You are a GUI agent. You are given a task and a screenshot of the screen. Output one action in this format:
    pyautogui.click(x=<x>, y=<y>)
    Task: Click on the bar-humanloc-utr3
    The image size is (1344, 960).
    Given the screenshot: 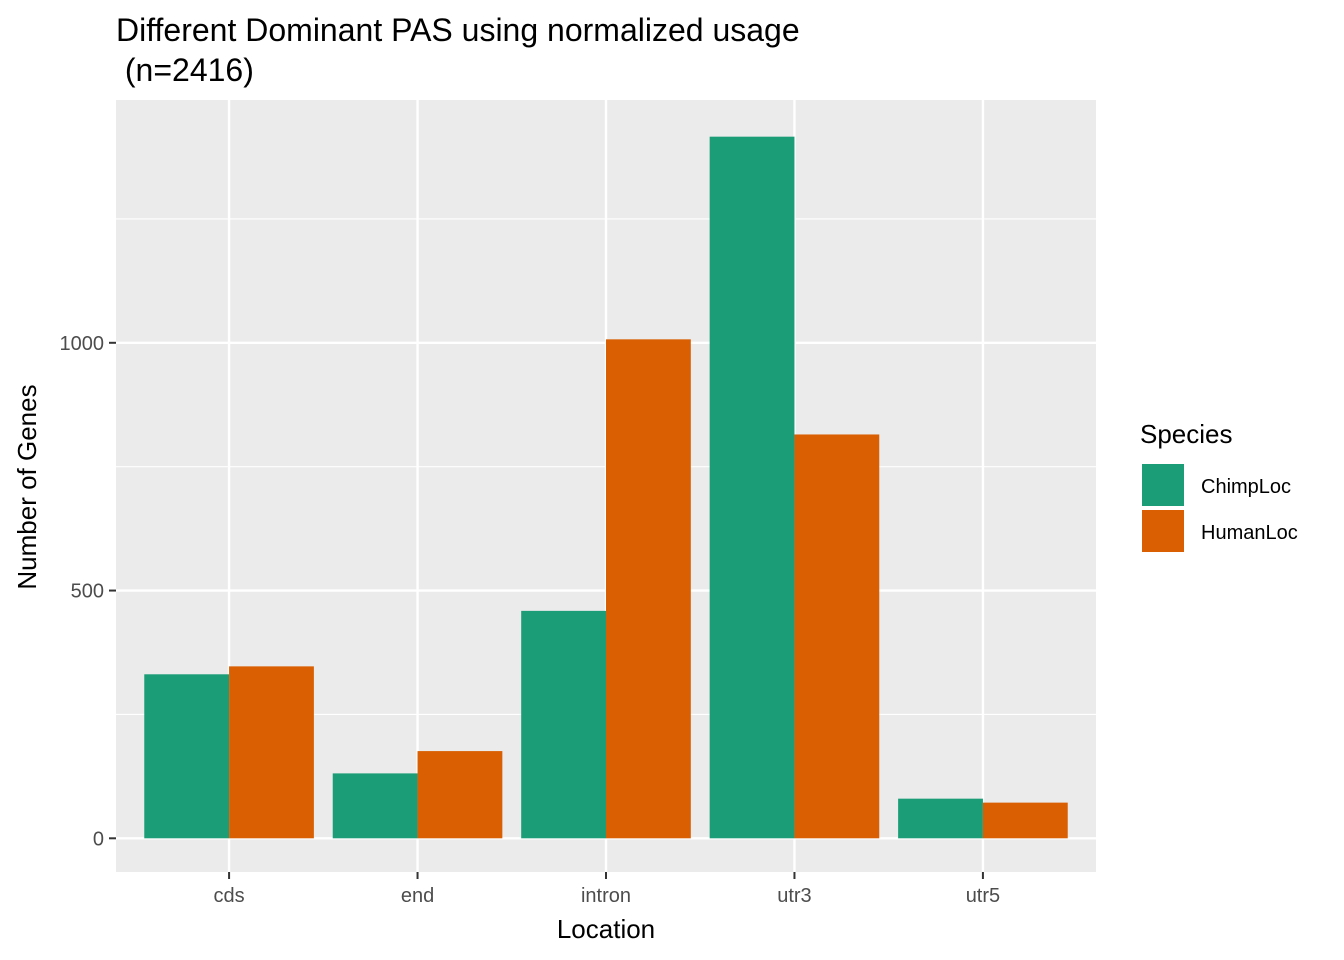 What is the action you would take?
    pyautogui.click(x=837, y=636)
    